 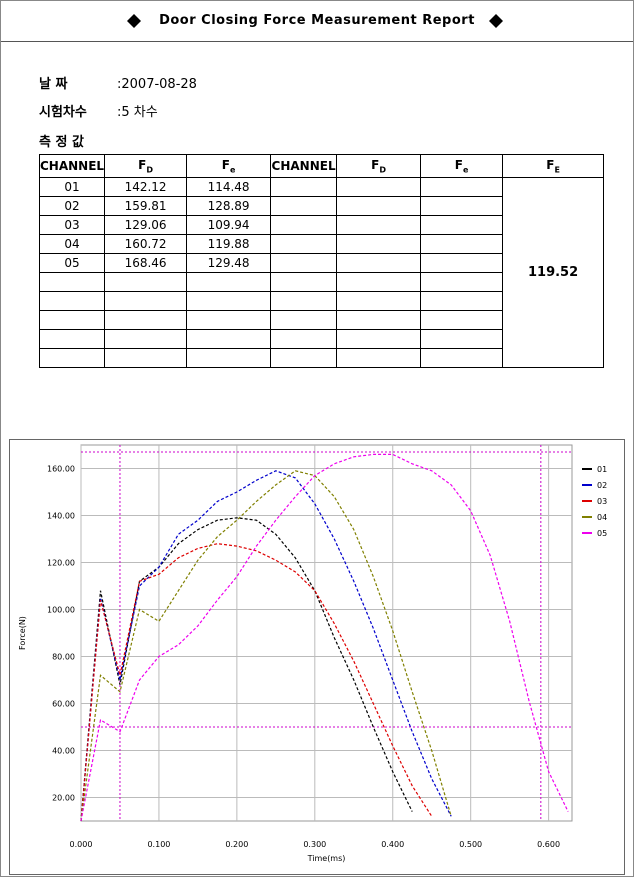 What do you see at coordinates (146, 187) in the screenshot?
I see `table-cell: 142.12` at bounding box center [146, 187].